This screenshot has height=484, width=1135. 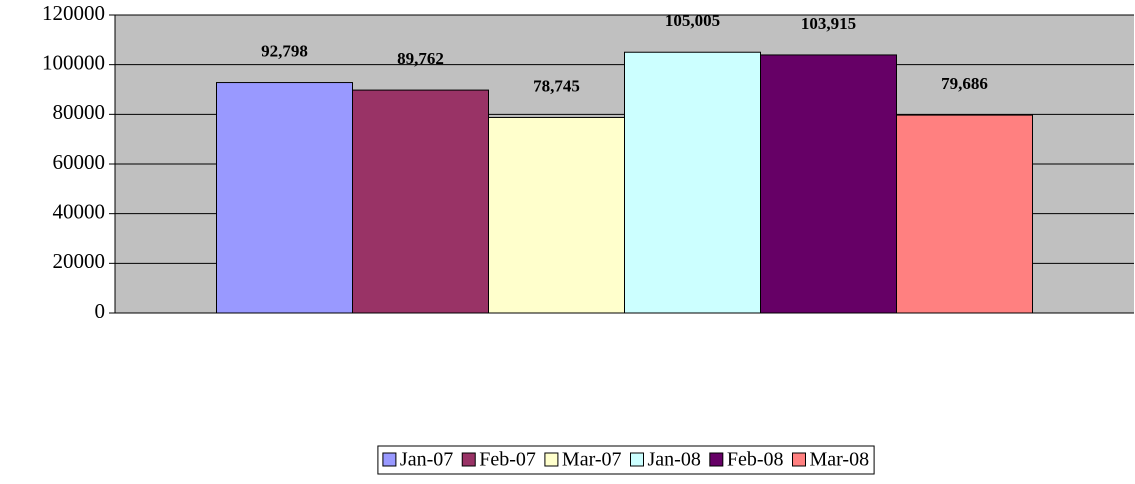 What do you see at coordinates (692, 20) in the screenshot?
I see `value-label: 105,005` at bounding box center [692, 20].